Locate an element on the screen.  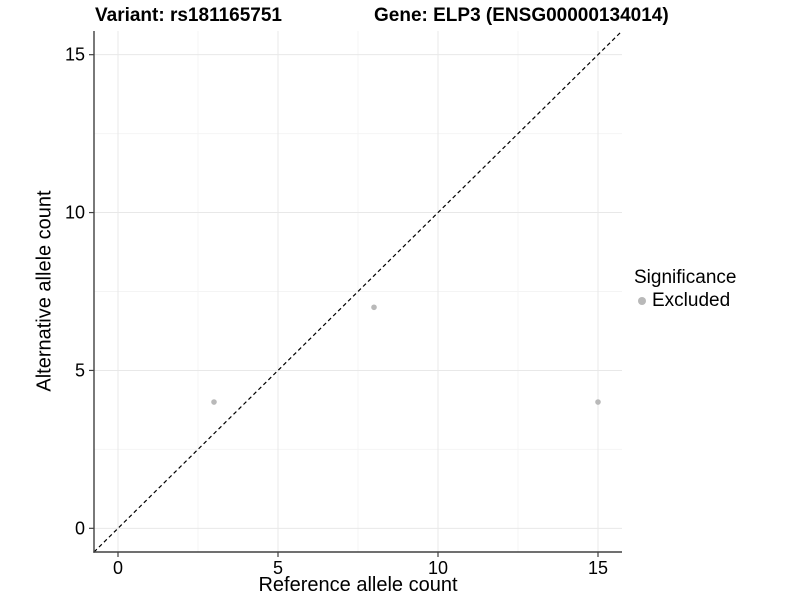
legend-title: Significance is located at coordinates (685, 277).